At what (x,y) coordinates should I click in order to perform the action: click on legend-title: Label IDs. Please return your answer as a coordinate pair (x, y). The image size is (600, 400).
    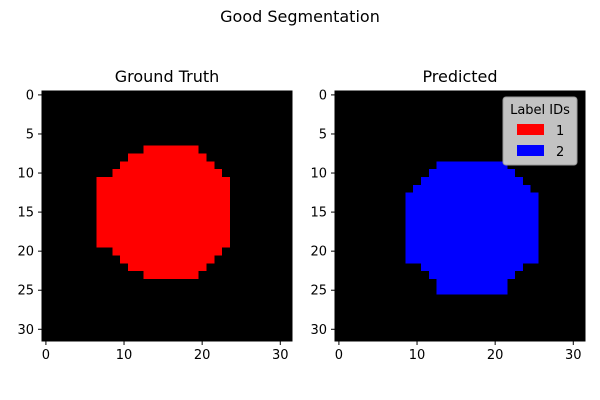
    Looking at the image, I should click on (540, 110).